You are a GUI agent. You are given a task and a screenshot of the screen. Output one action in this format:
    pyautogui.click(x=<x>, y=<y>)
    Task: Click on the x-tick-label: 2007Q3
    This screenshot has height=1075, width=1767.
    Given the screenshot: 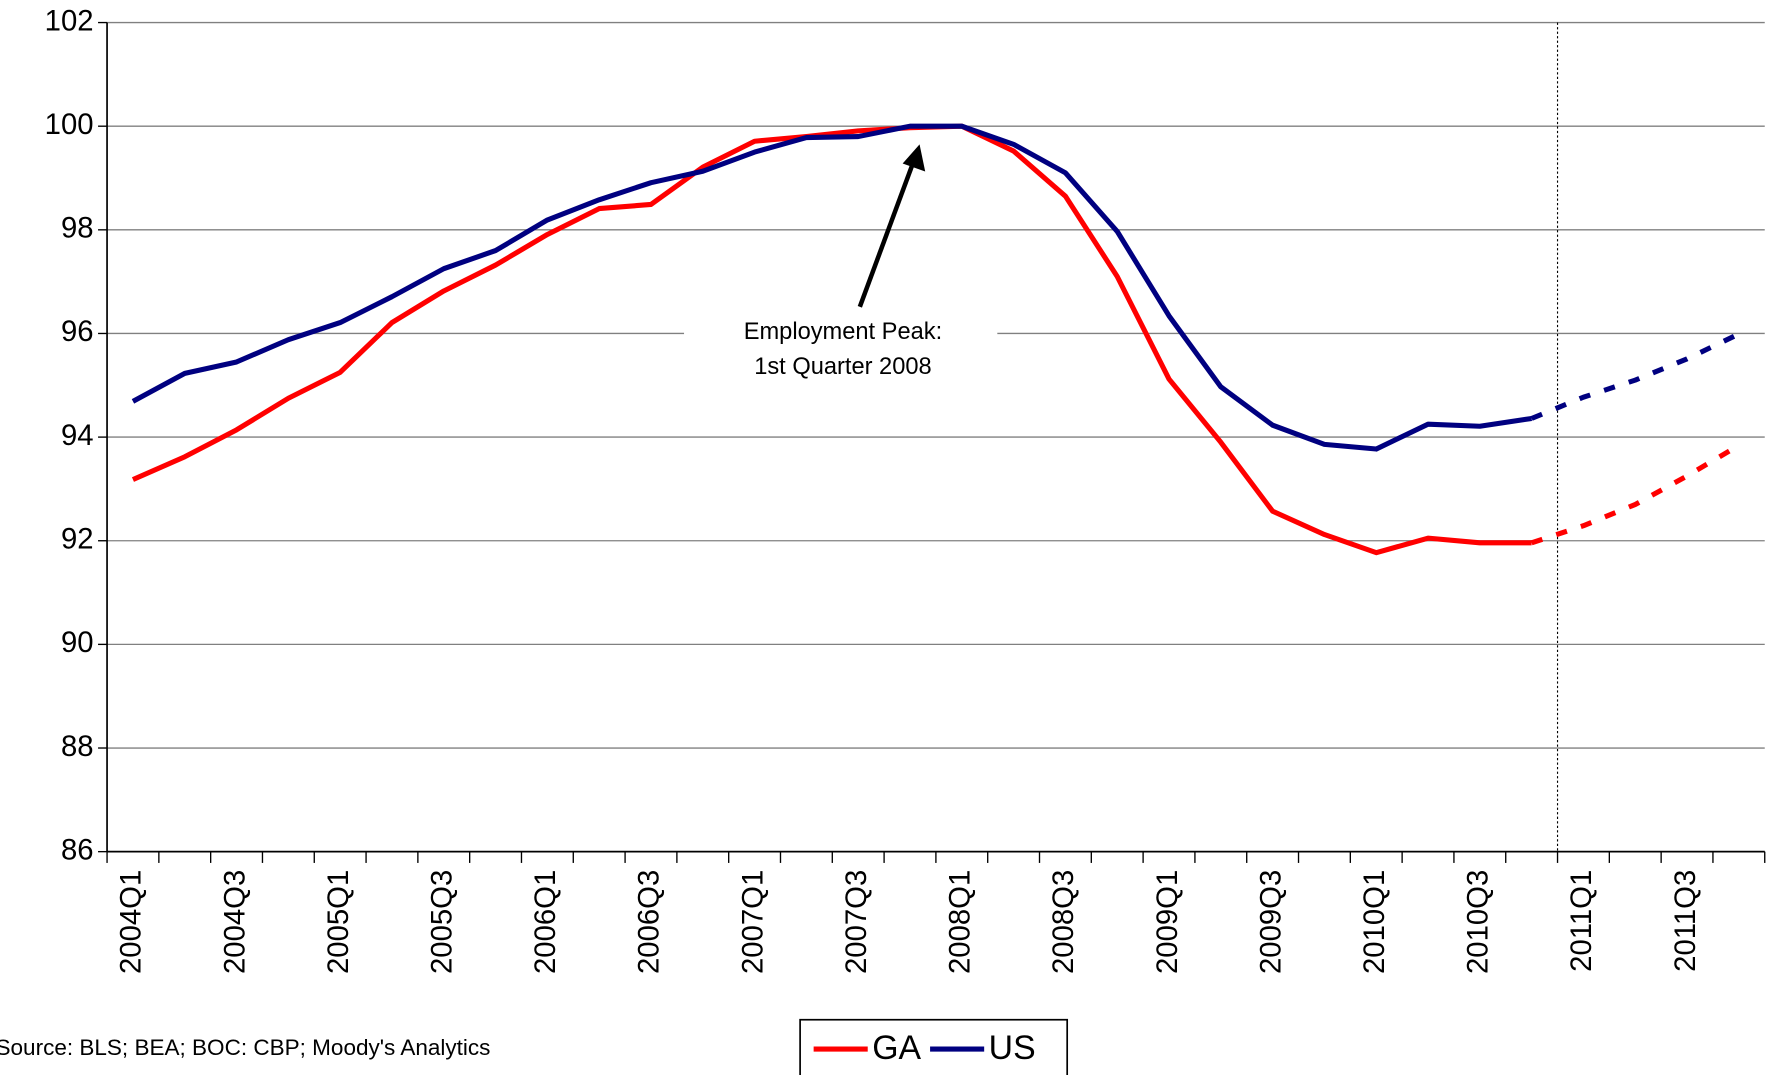 What is the action you would take?
    pyautogui.click(x=856, y=922)
    